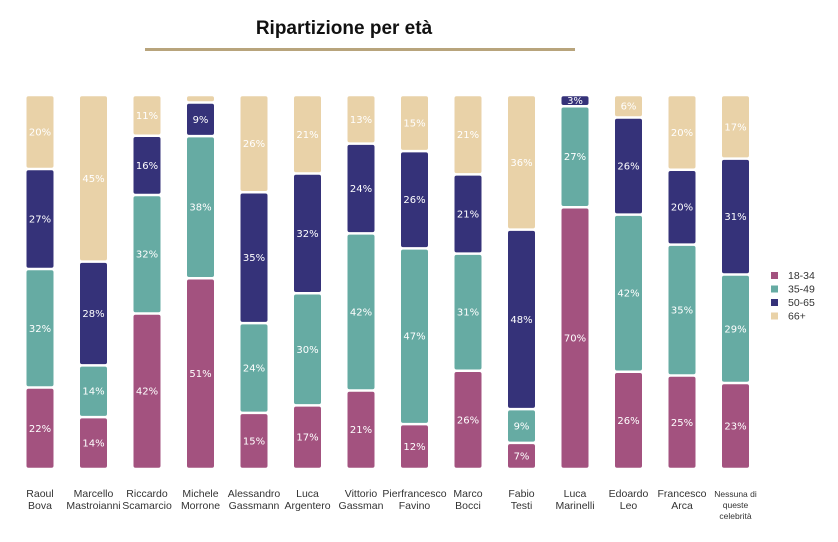 The height and width of the screenshot is (542, 838). I want to click on category-label: Morrone, so click(200, 506).